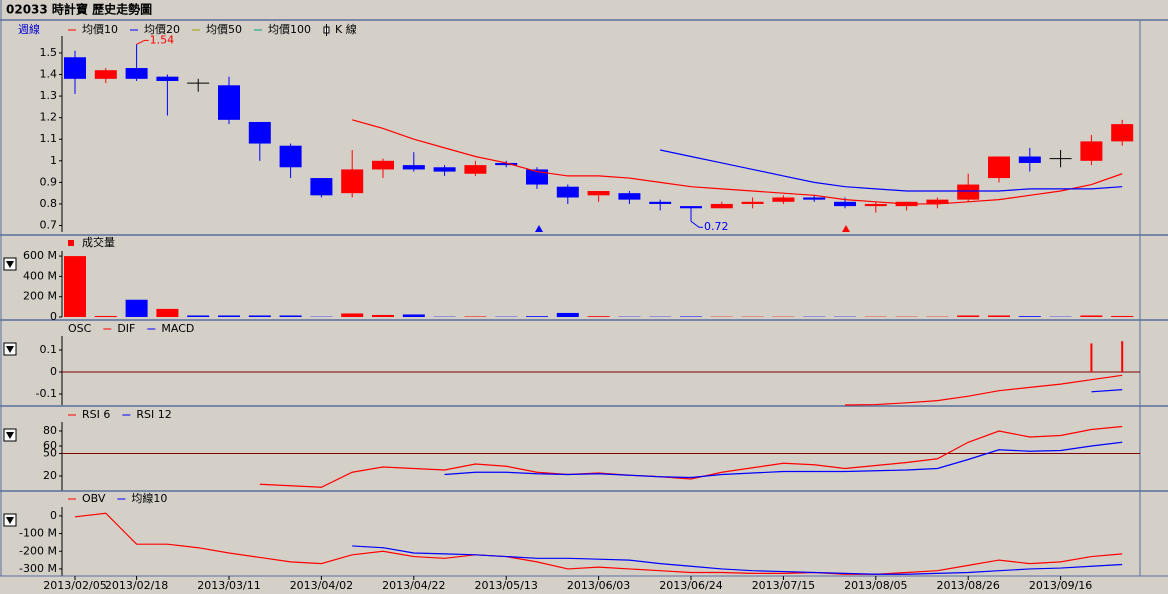  Describe the element at coordinates (50, 430) in the screenshot. I see `y-tick-label: 80` at that location.